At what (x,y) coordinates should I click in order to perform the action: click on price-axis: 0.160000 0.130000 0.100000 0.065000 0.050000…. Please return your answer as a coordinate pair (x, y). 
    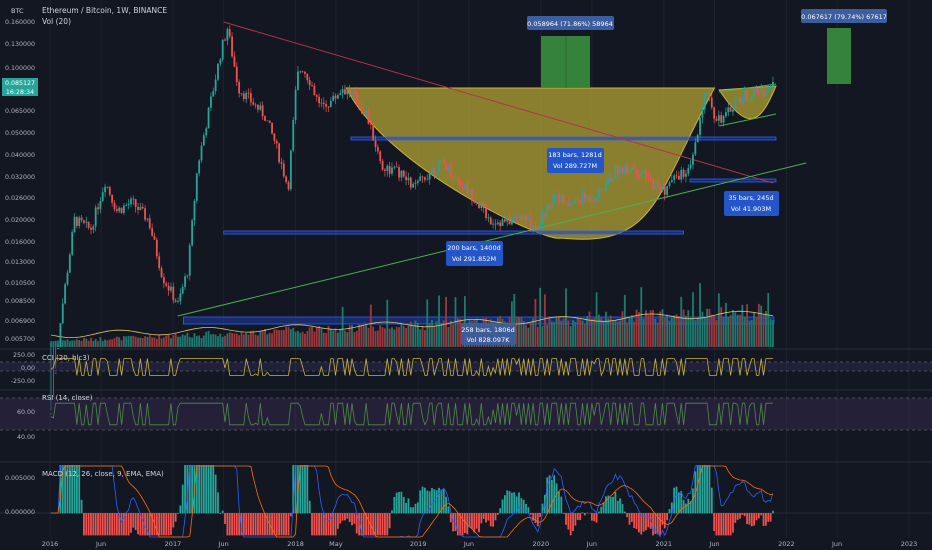
    Looking at the image, I should click on (20, 267).